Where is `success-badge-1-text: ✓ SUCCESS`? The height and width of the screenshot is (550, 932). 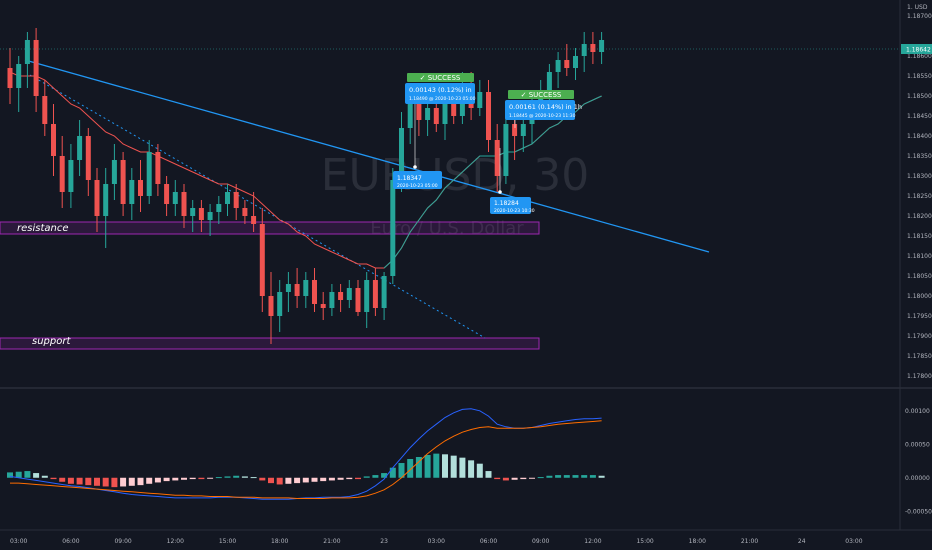 success-badge-1-text: ✓ SUCCESS is located at coordinates (440, 78).